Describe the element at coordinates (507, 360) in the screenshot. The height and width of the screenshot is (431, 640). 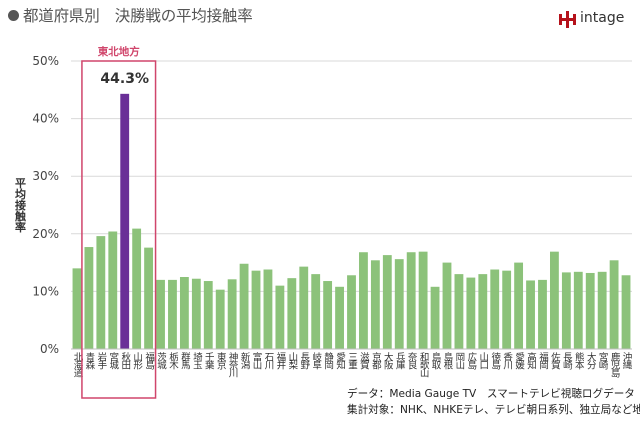
I see `x-tick-label: 香川` at that location.